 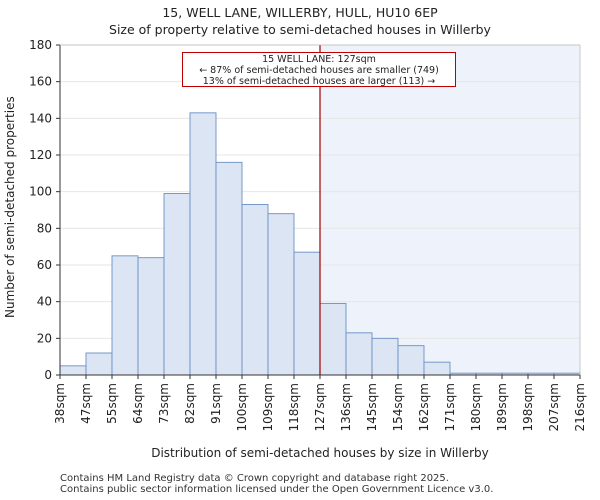 What do you see at coordinates (242, 407) in the screenshot?
I see `x-tick-label: 100sqm` at bounding box center [242, 407].